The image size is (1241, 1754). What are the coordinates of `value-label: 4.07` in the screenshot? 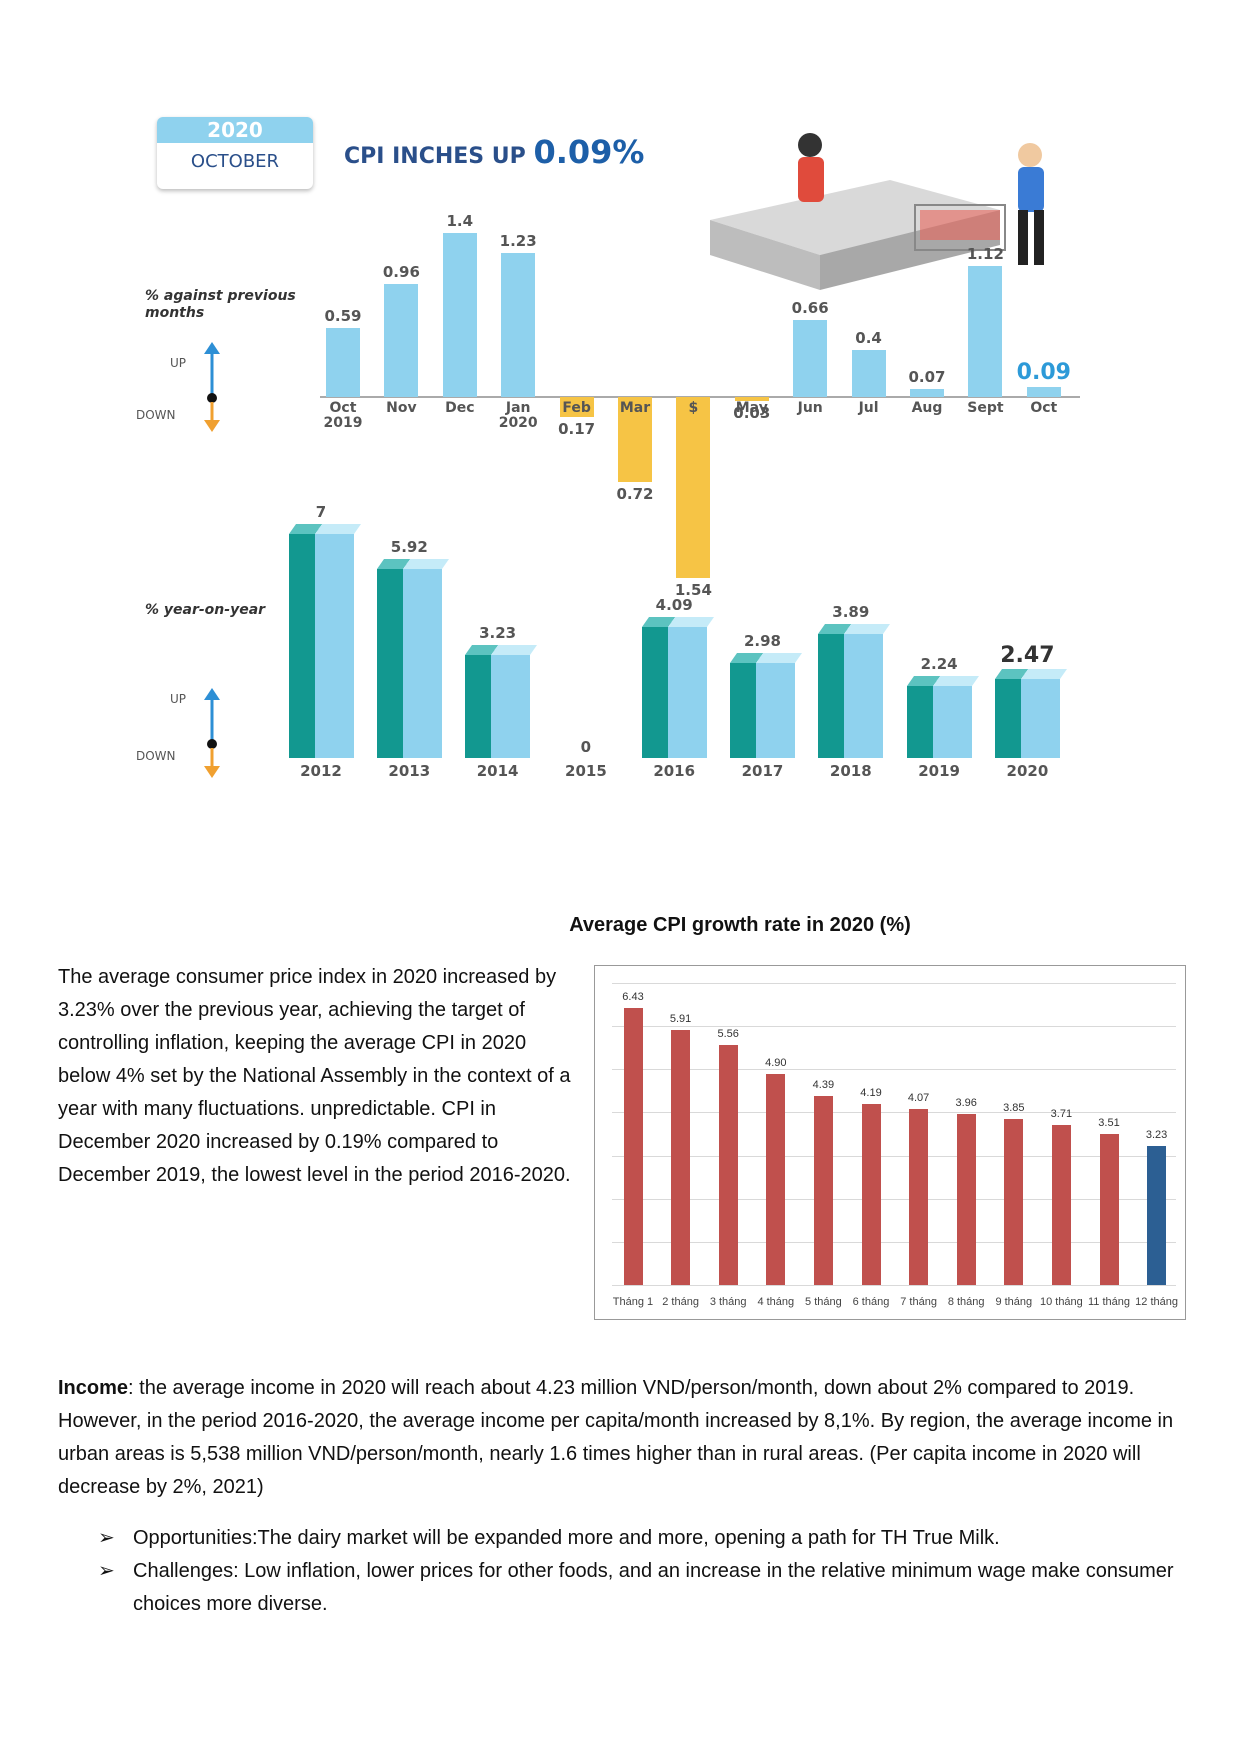 It's located at (918, 1098).